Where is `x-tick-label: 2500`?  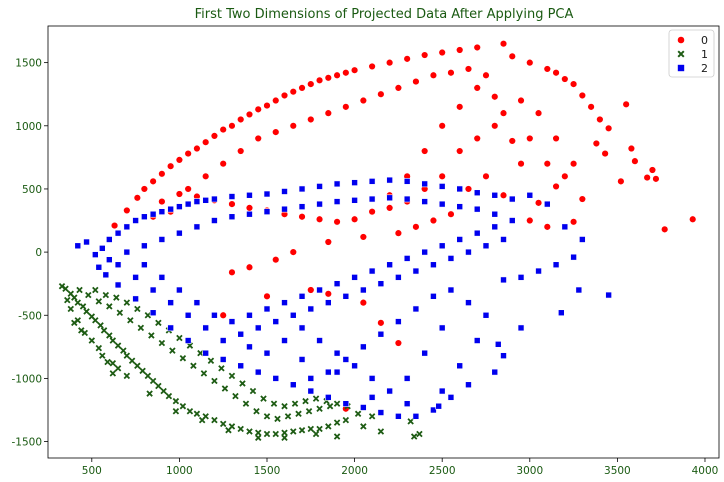 x-tick-label: 2500 is located at coordinates (442, 471).